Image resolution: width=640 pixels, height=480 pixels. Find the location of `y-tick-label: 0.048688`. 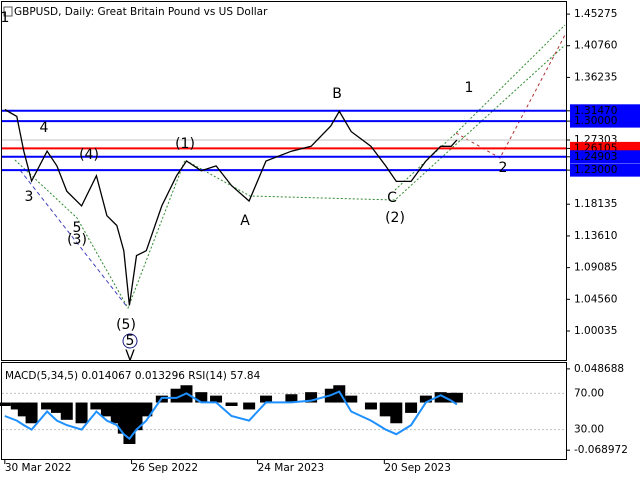

y-tick-label: 0.048688 is located at coordinates (599, 369).